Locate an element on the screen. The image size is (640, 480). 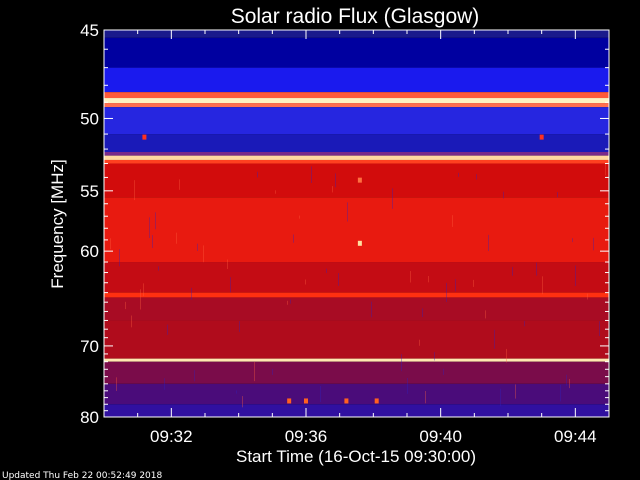
y-tick-label: 50 is located at coordinates (89, 118).